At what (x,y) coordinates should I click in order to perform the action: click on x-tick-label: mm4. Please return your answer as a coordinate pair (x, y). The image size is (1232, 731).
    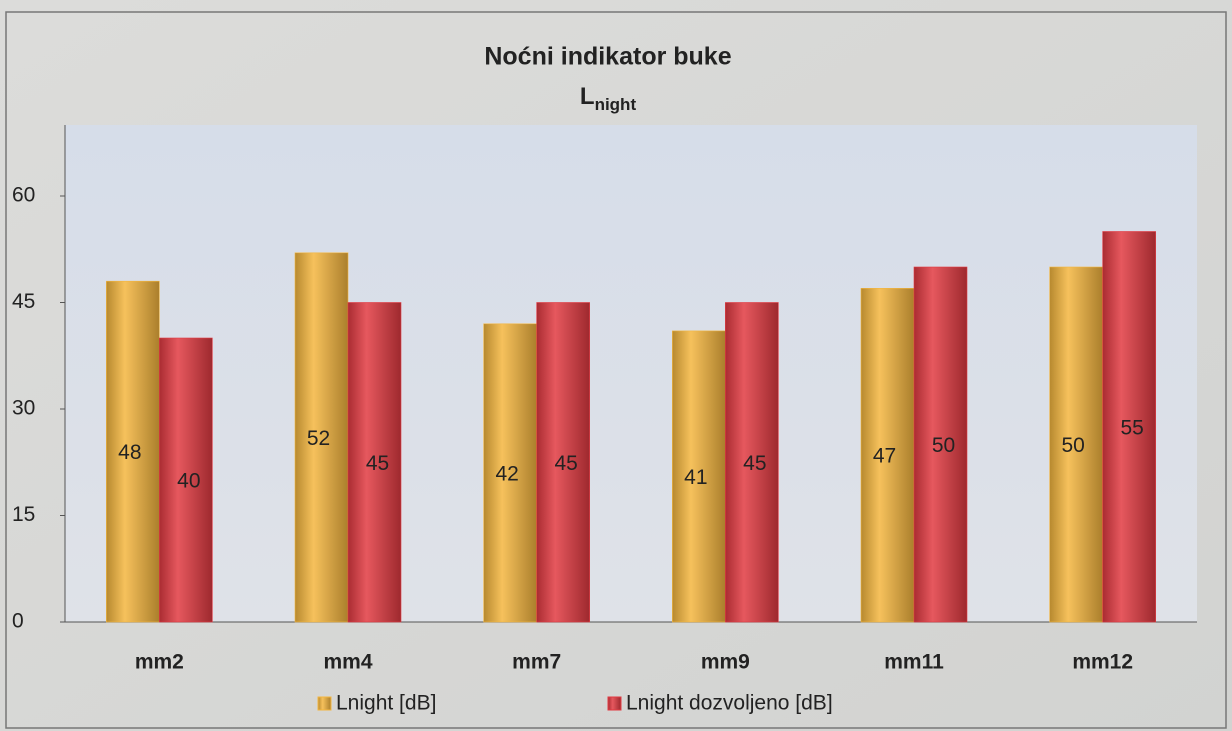
    Looking at the image, I should click on (347, 662).